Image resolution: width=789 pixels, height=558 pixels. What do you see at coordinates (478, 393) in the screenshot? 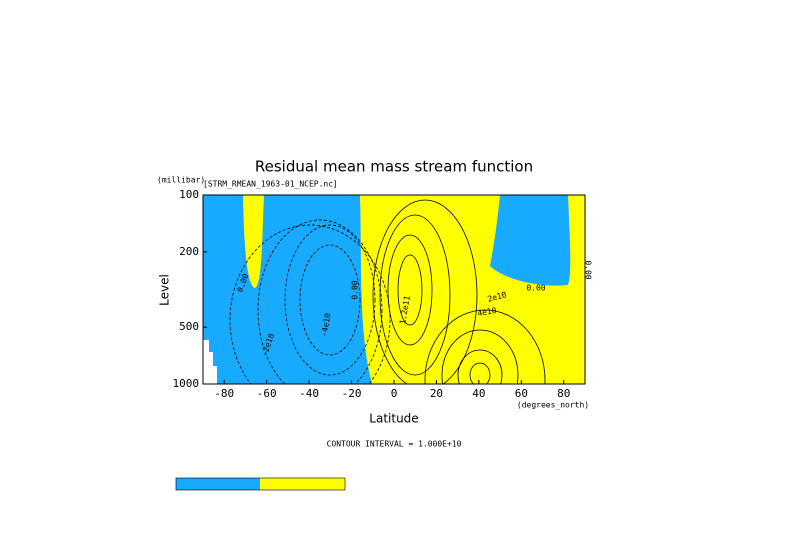
I see `x-tick-label: 40` at bounding box center [478, 393].